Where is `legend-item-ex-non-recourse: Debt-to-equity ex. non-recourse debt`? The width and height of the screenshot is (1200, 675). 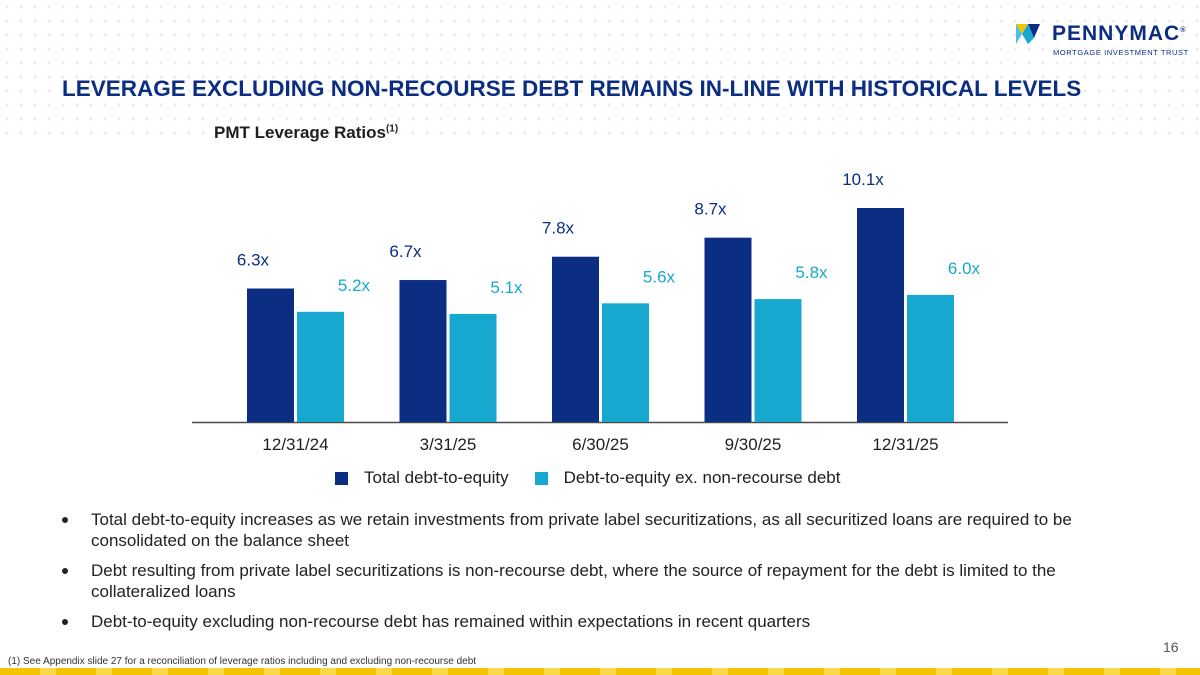
legend-item-ex-non-recourse: Debt-to-equity ex. non-recourse debt is located at coordinates (687, 478).